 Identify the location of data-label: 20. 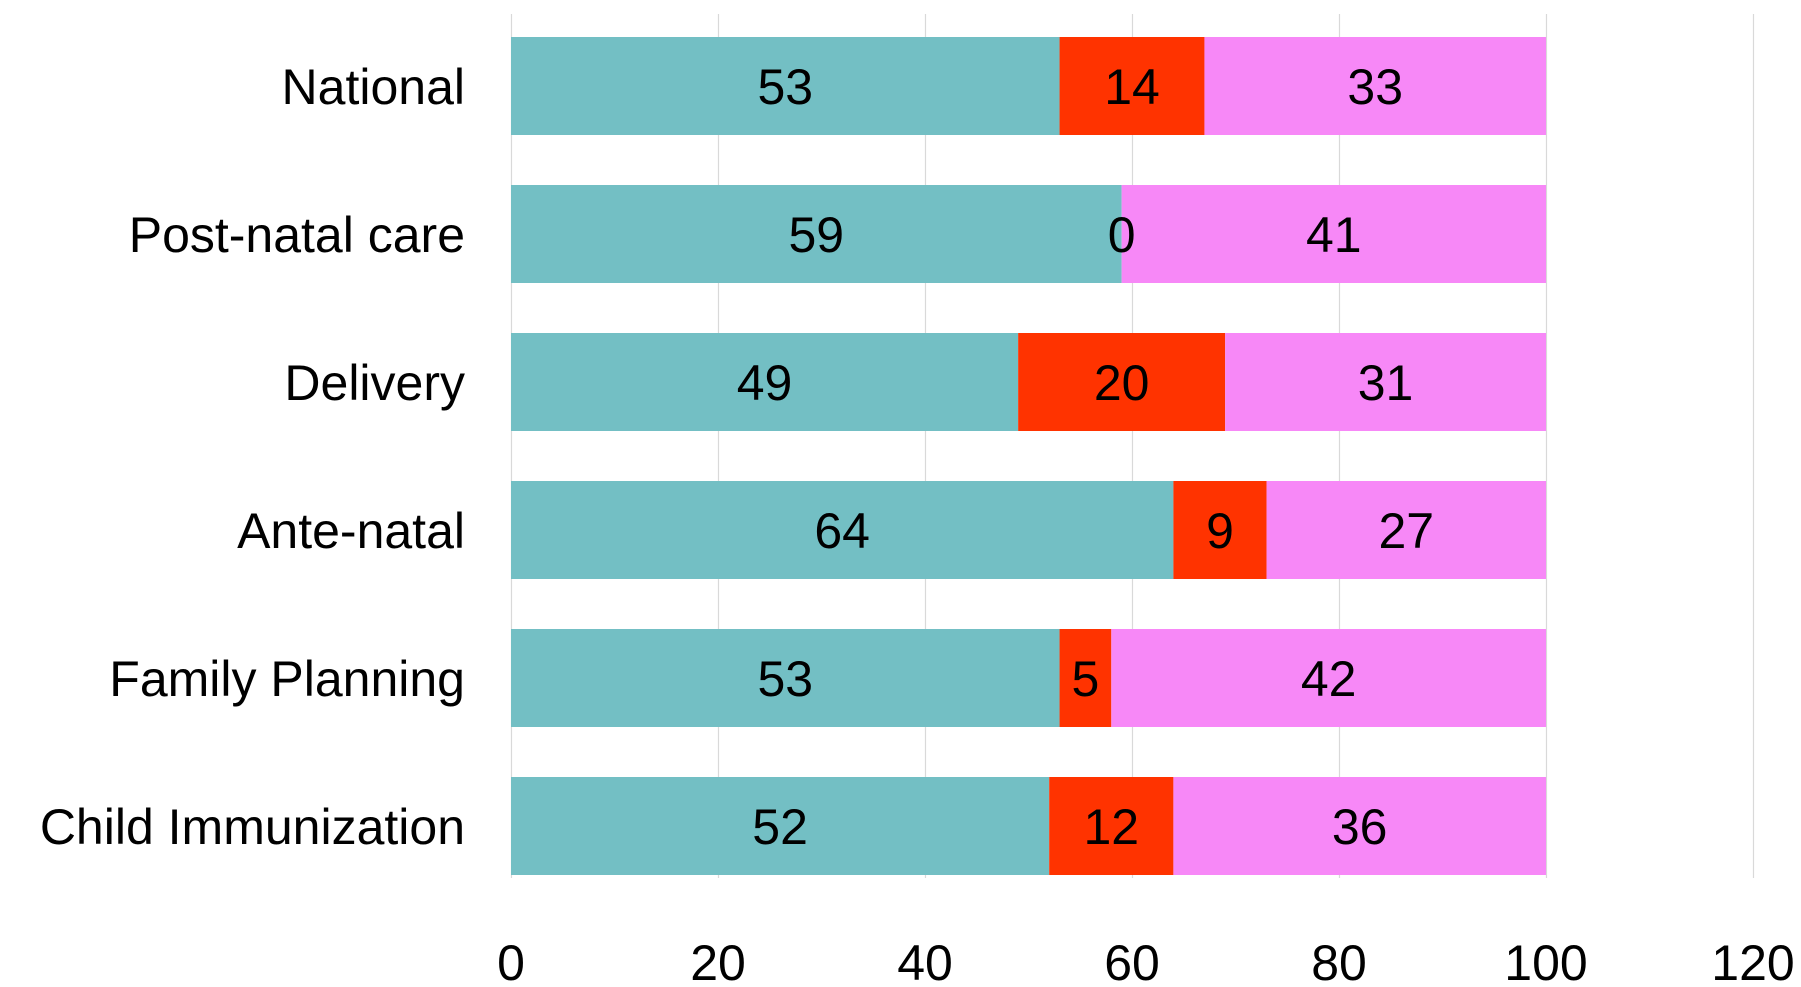
(1122, 383).